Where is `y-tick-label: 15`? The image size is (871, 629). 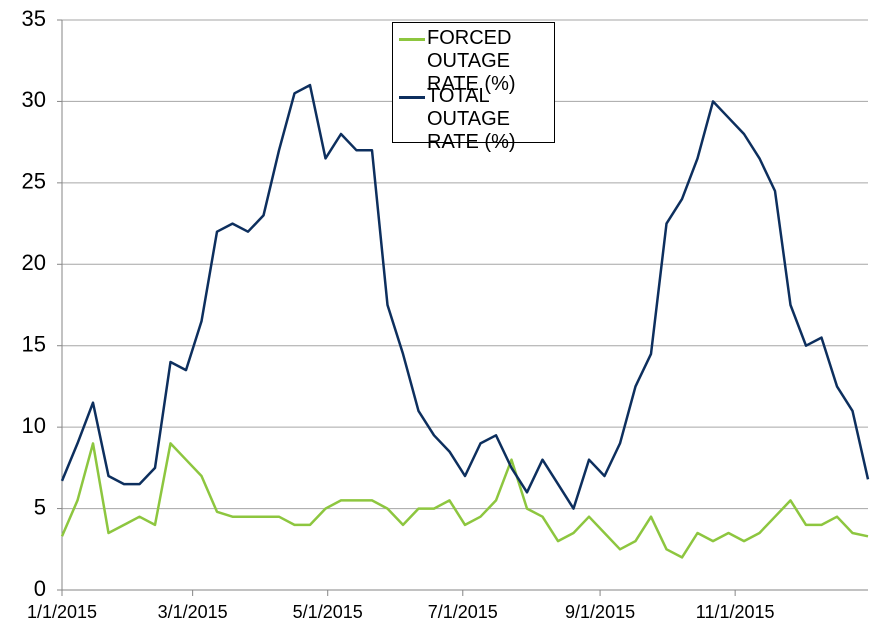
y-tick-label: 15 is located at coordinates (34, 344).